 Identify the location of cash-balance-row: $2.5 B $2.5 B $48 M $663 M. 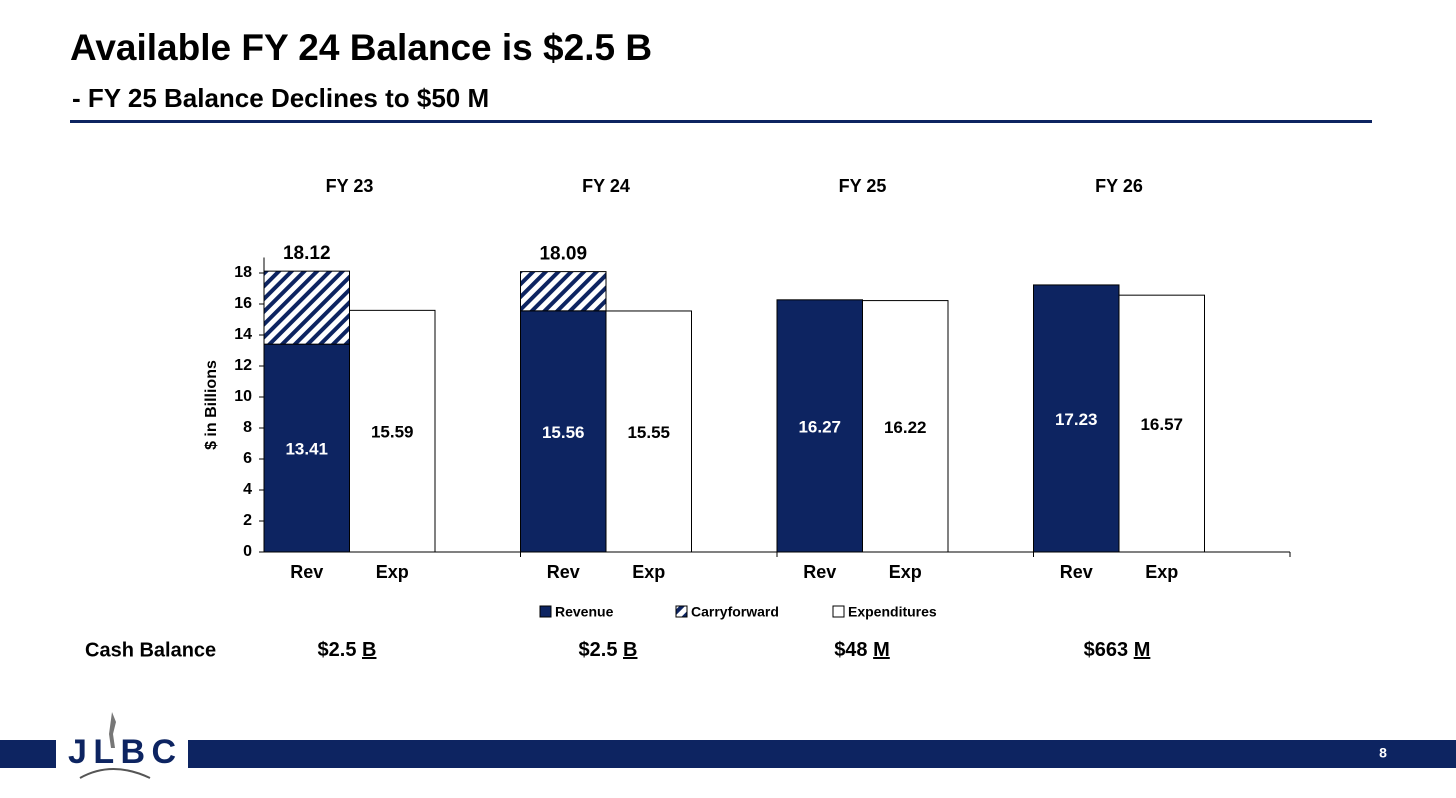
(734, 650).